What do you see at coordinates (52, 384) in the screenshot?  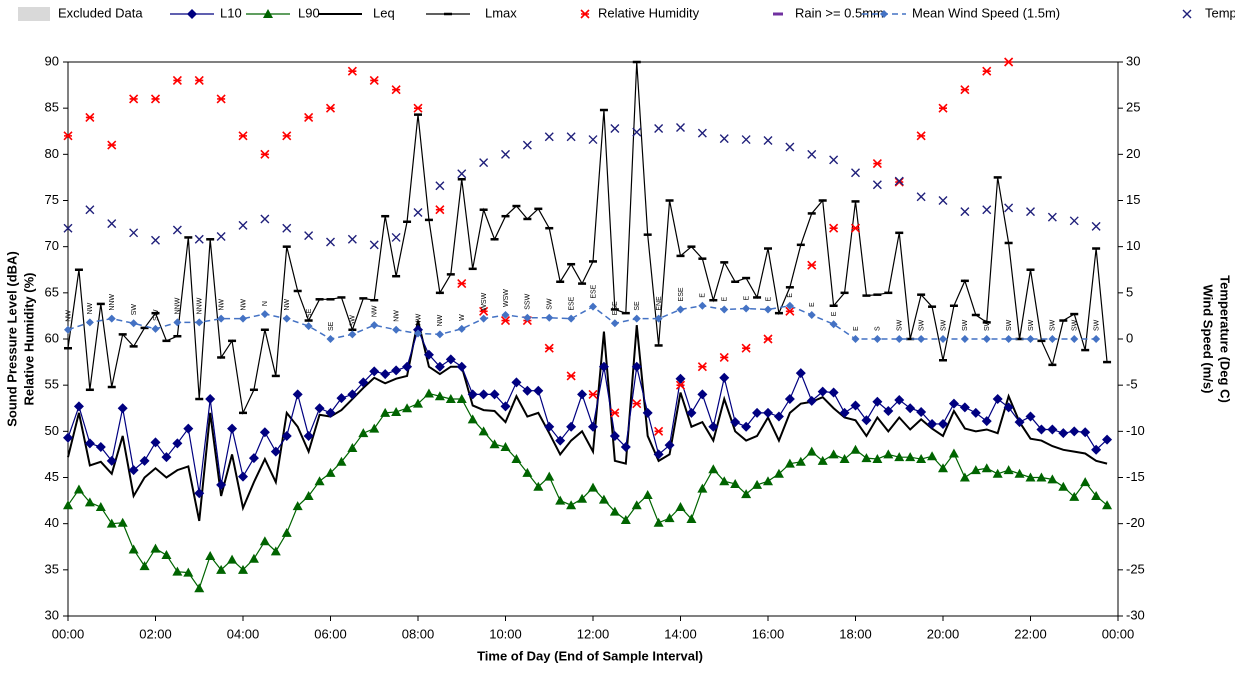 I see `y-tick-label: 55` at bounding box center [52, 384].